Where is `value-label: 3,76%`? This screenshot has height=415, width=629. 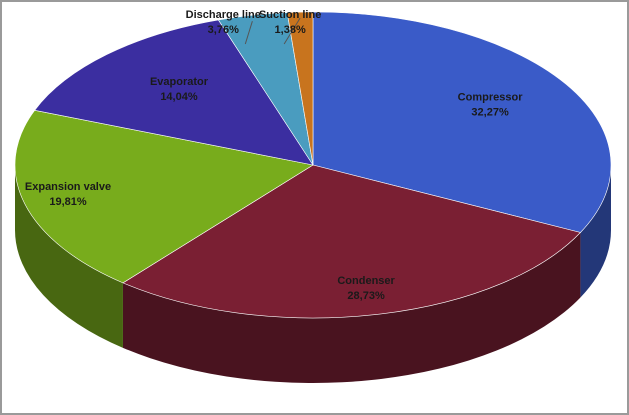 value-label: 3,76% is located at coordinates (223, 30).